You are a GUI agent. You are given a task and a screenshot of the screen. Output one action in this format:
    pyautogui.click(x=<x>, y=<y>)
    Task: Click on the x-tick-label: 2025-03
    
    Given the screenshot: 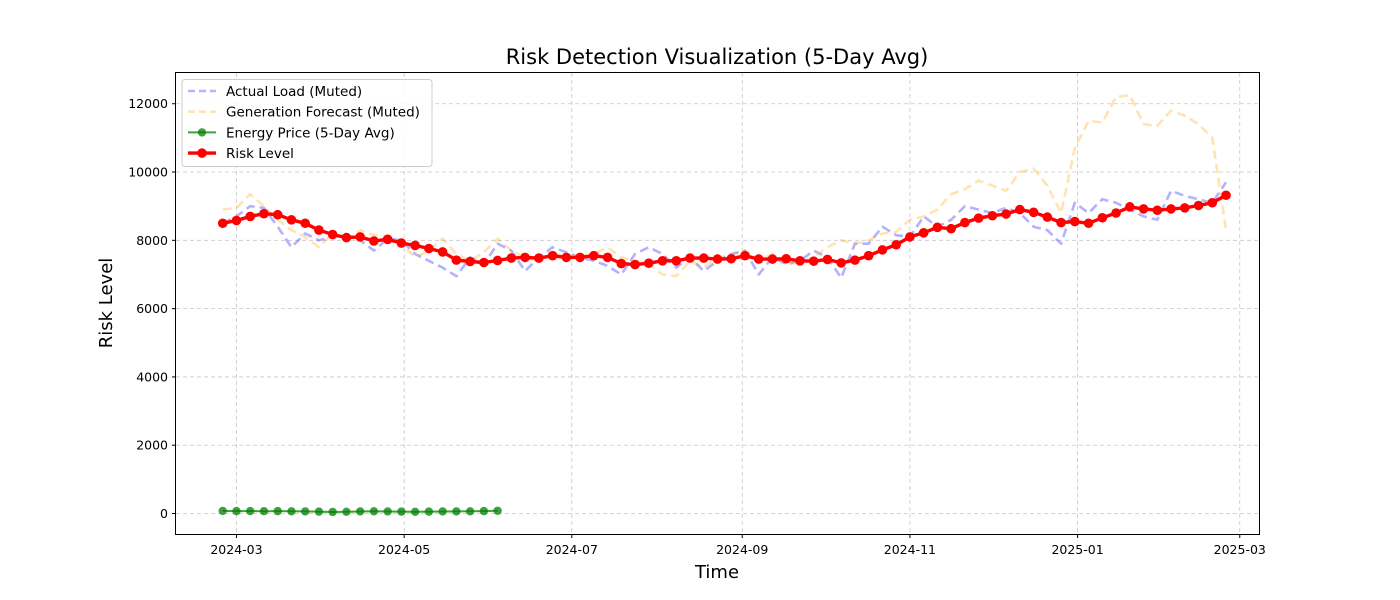 What is the action you would take?
    pyautogui.click(x=1240, y=549)
    